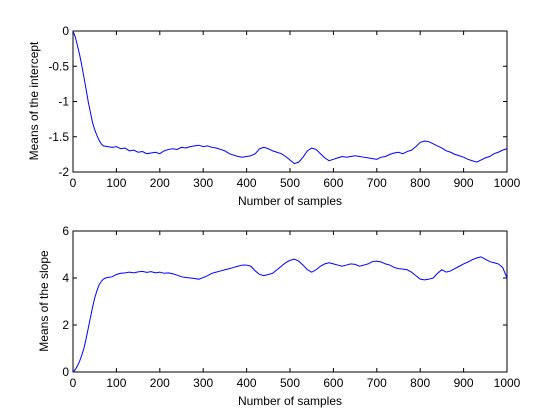  Describe the element at coordinates (63, 102) in the screenshot. I see `y-tick-label: -1` at that location.